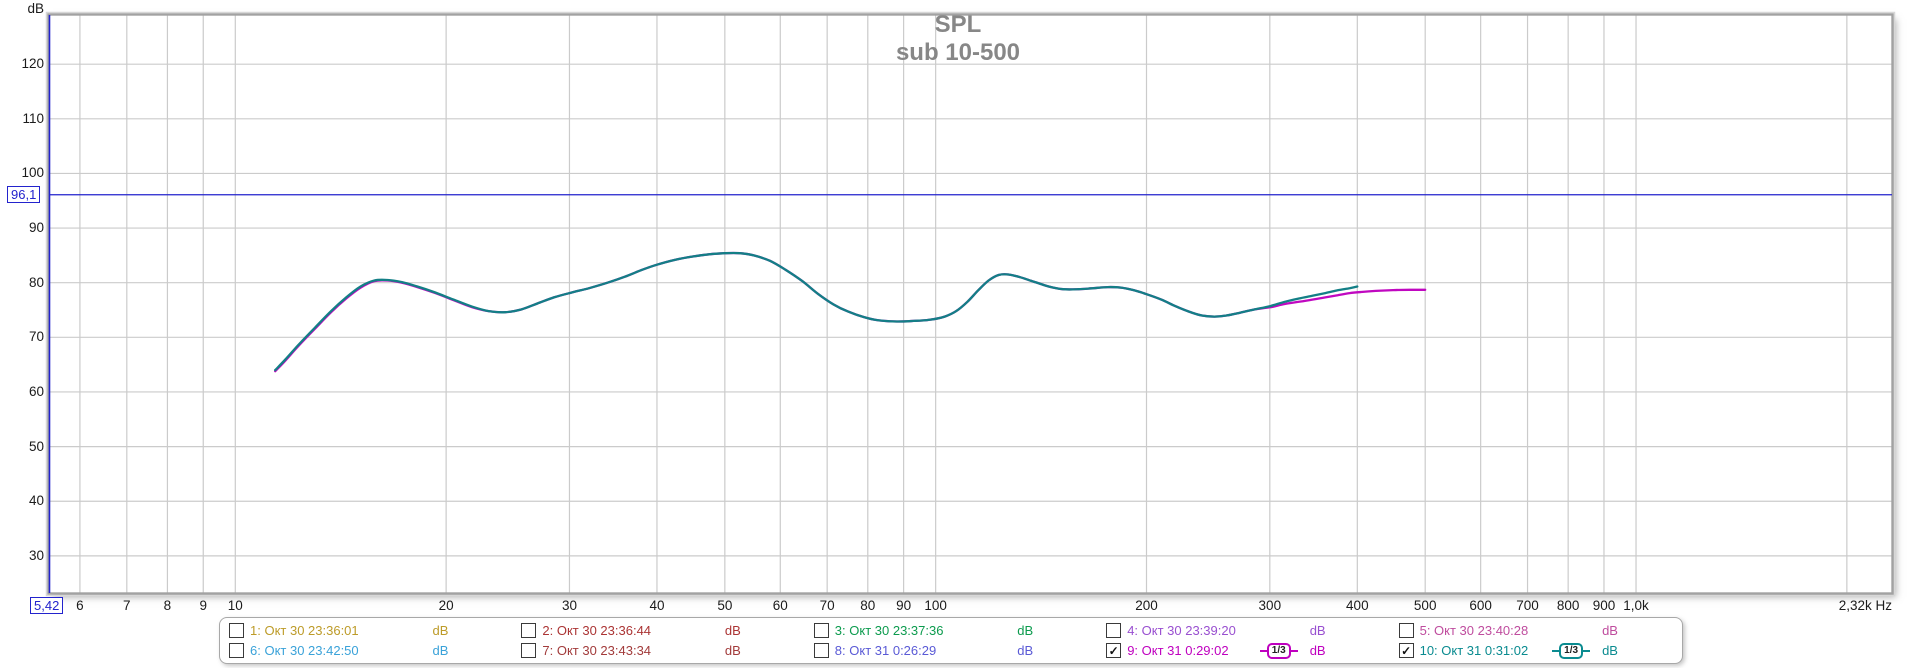 The width and height of the screenshot is (1916, 668). I want to click on cursor-spl-readout: 96,1, so click(24, 194).